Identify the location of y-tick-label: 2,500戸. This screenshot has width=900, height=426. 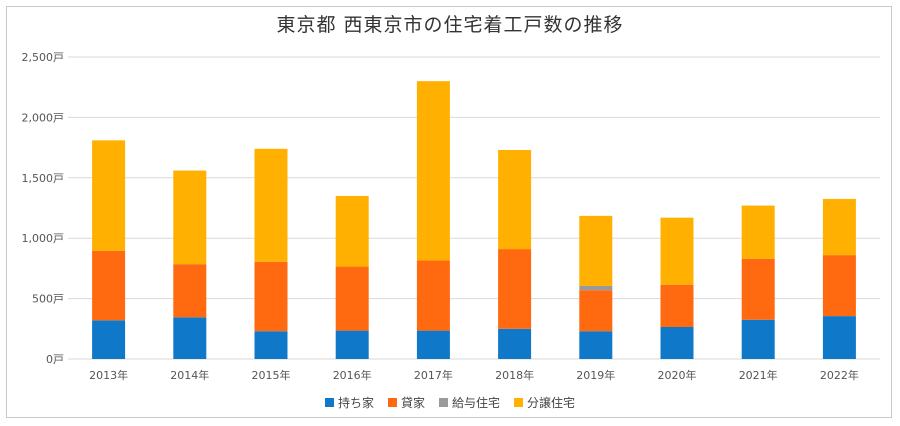
(43, 57).